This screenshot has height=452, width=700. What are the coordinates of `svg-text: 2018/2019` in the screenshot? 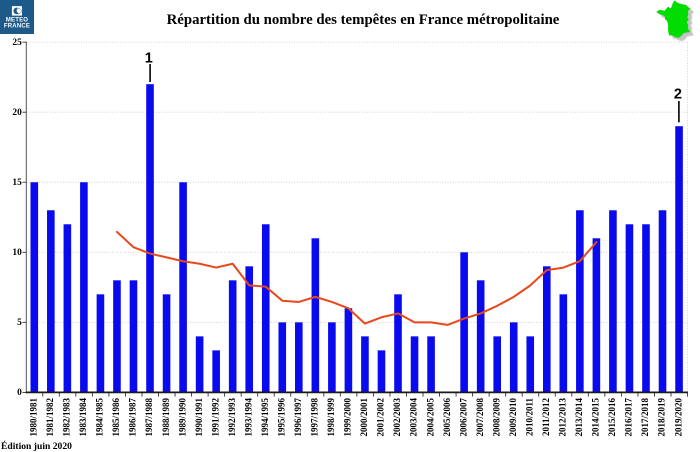 It's located at (662, 417).